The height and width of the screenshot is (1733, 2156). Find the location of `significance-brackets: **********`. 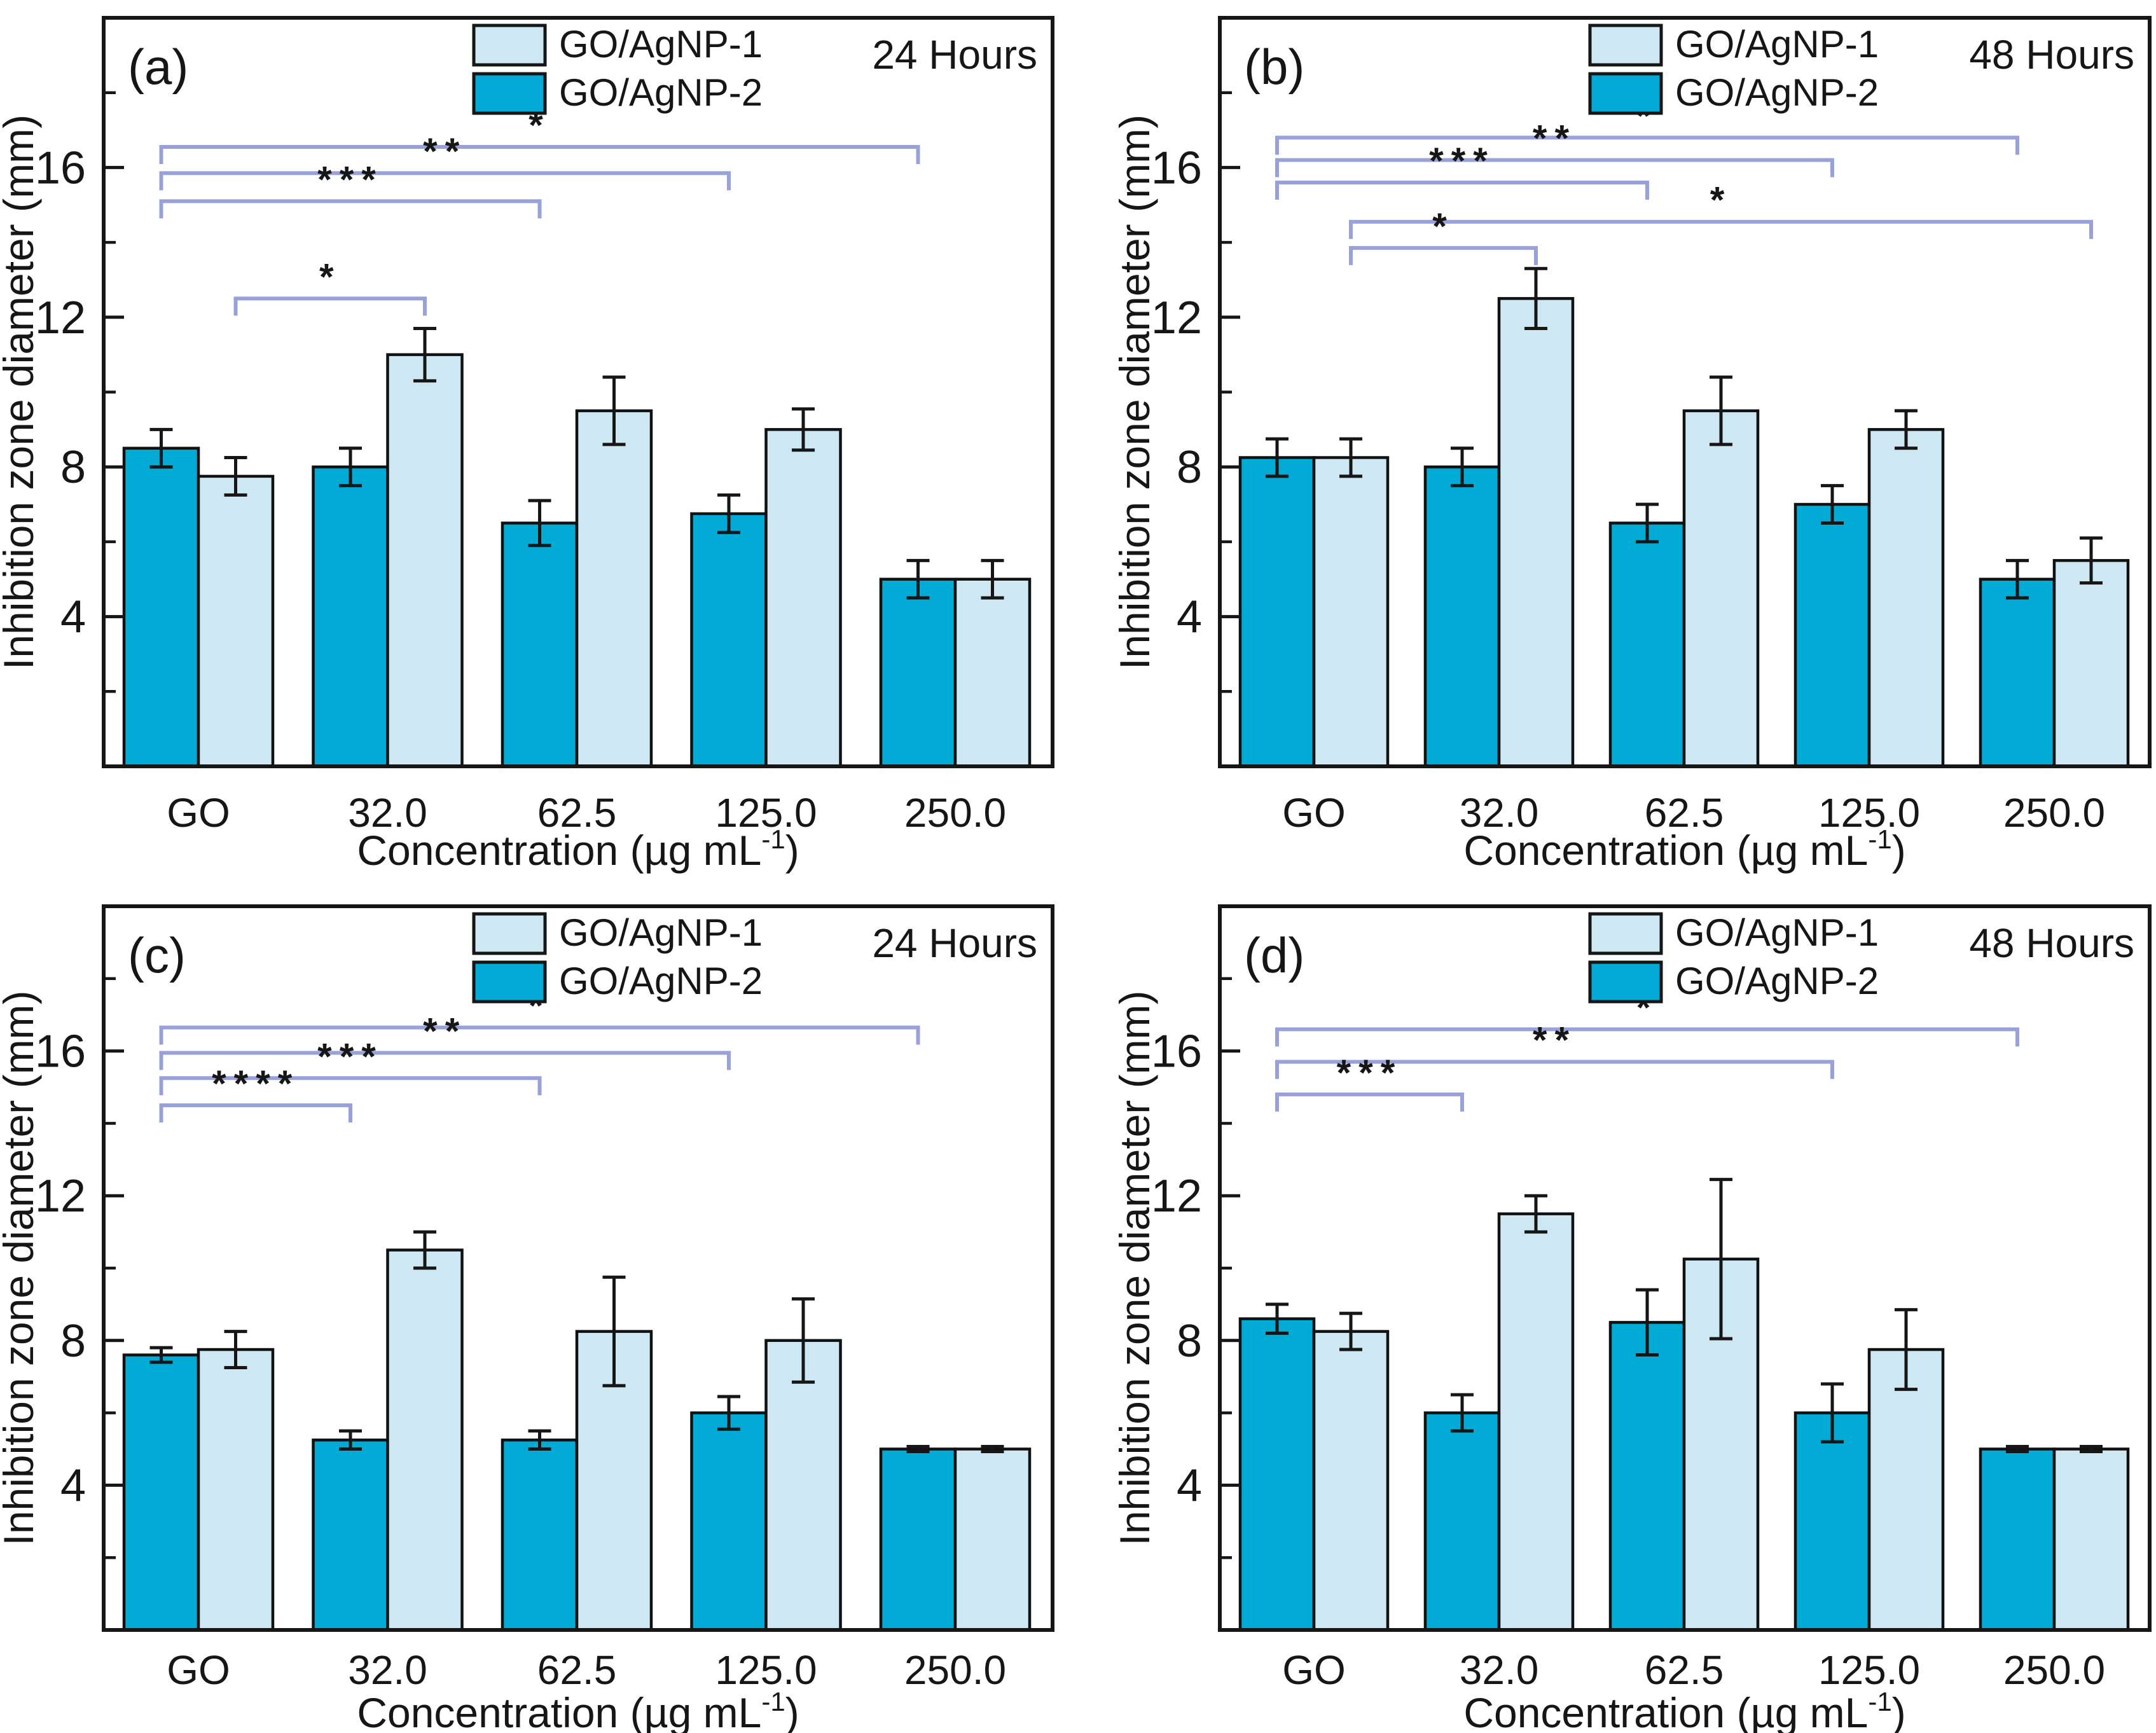

significance-brackets: ********** is located at coordinates (539, 1054).